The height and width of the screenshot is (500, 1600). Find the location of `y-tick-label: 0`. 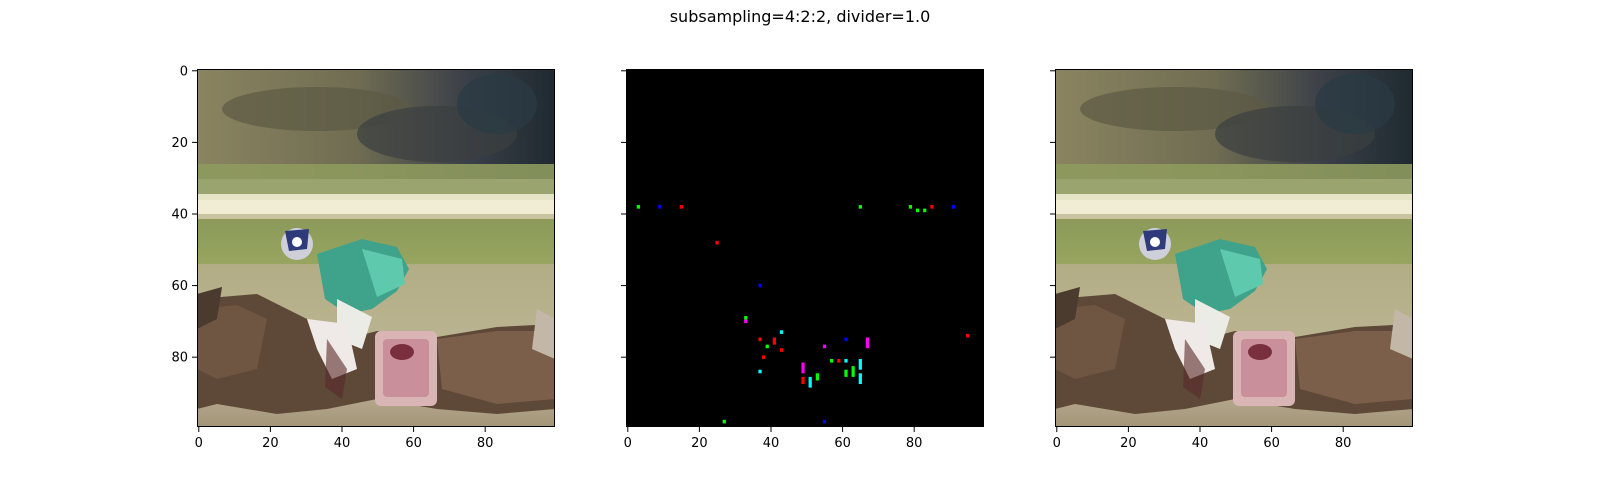

y-tick-label: 0 is located at coordinates (184, 71).